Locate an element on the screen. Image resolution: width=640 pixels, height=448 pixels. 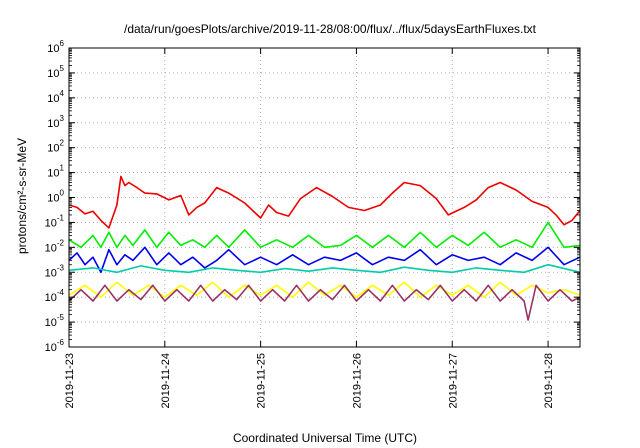
x-tick-label: 2019-11-25 is located at coordinates (262, 380).